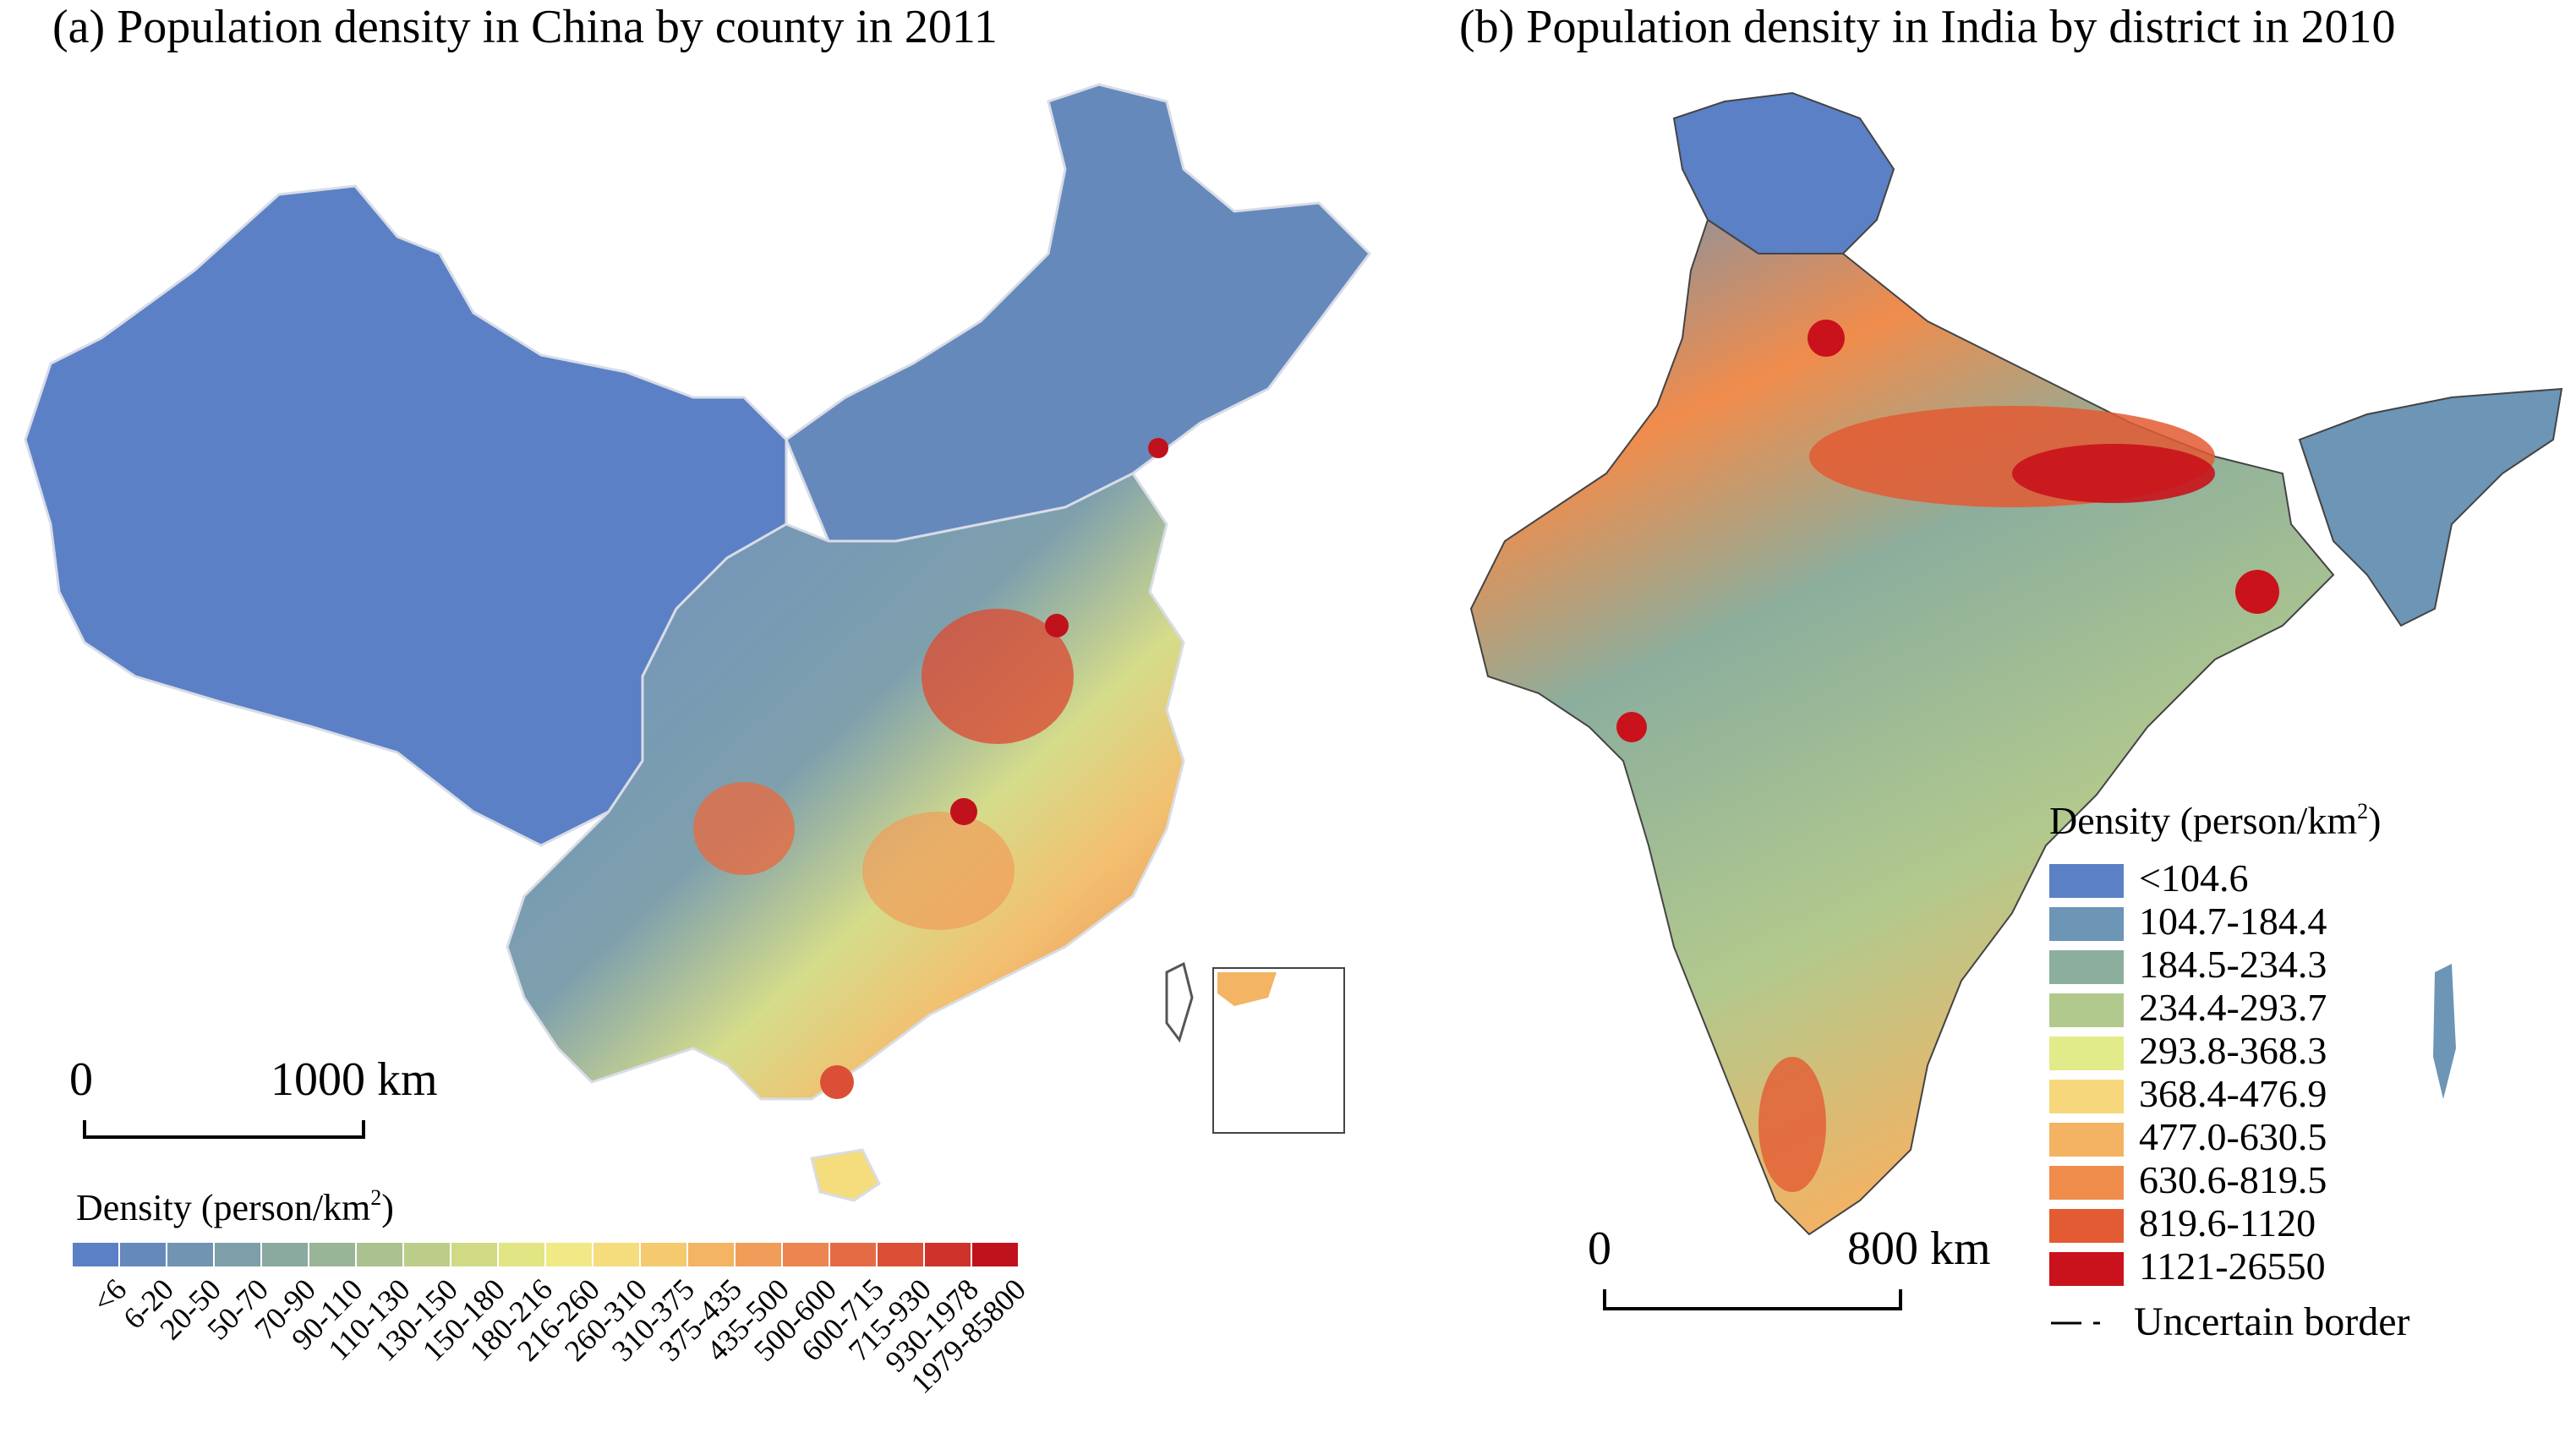 The image size is (2576, 1455). What do you see at coordinates (2233, 1137) in the screenshot?
I see `india-legend-label-6: 477.0-630.5` at bounding box center [2233, 1137].